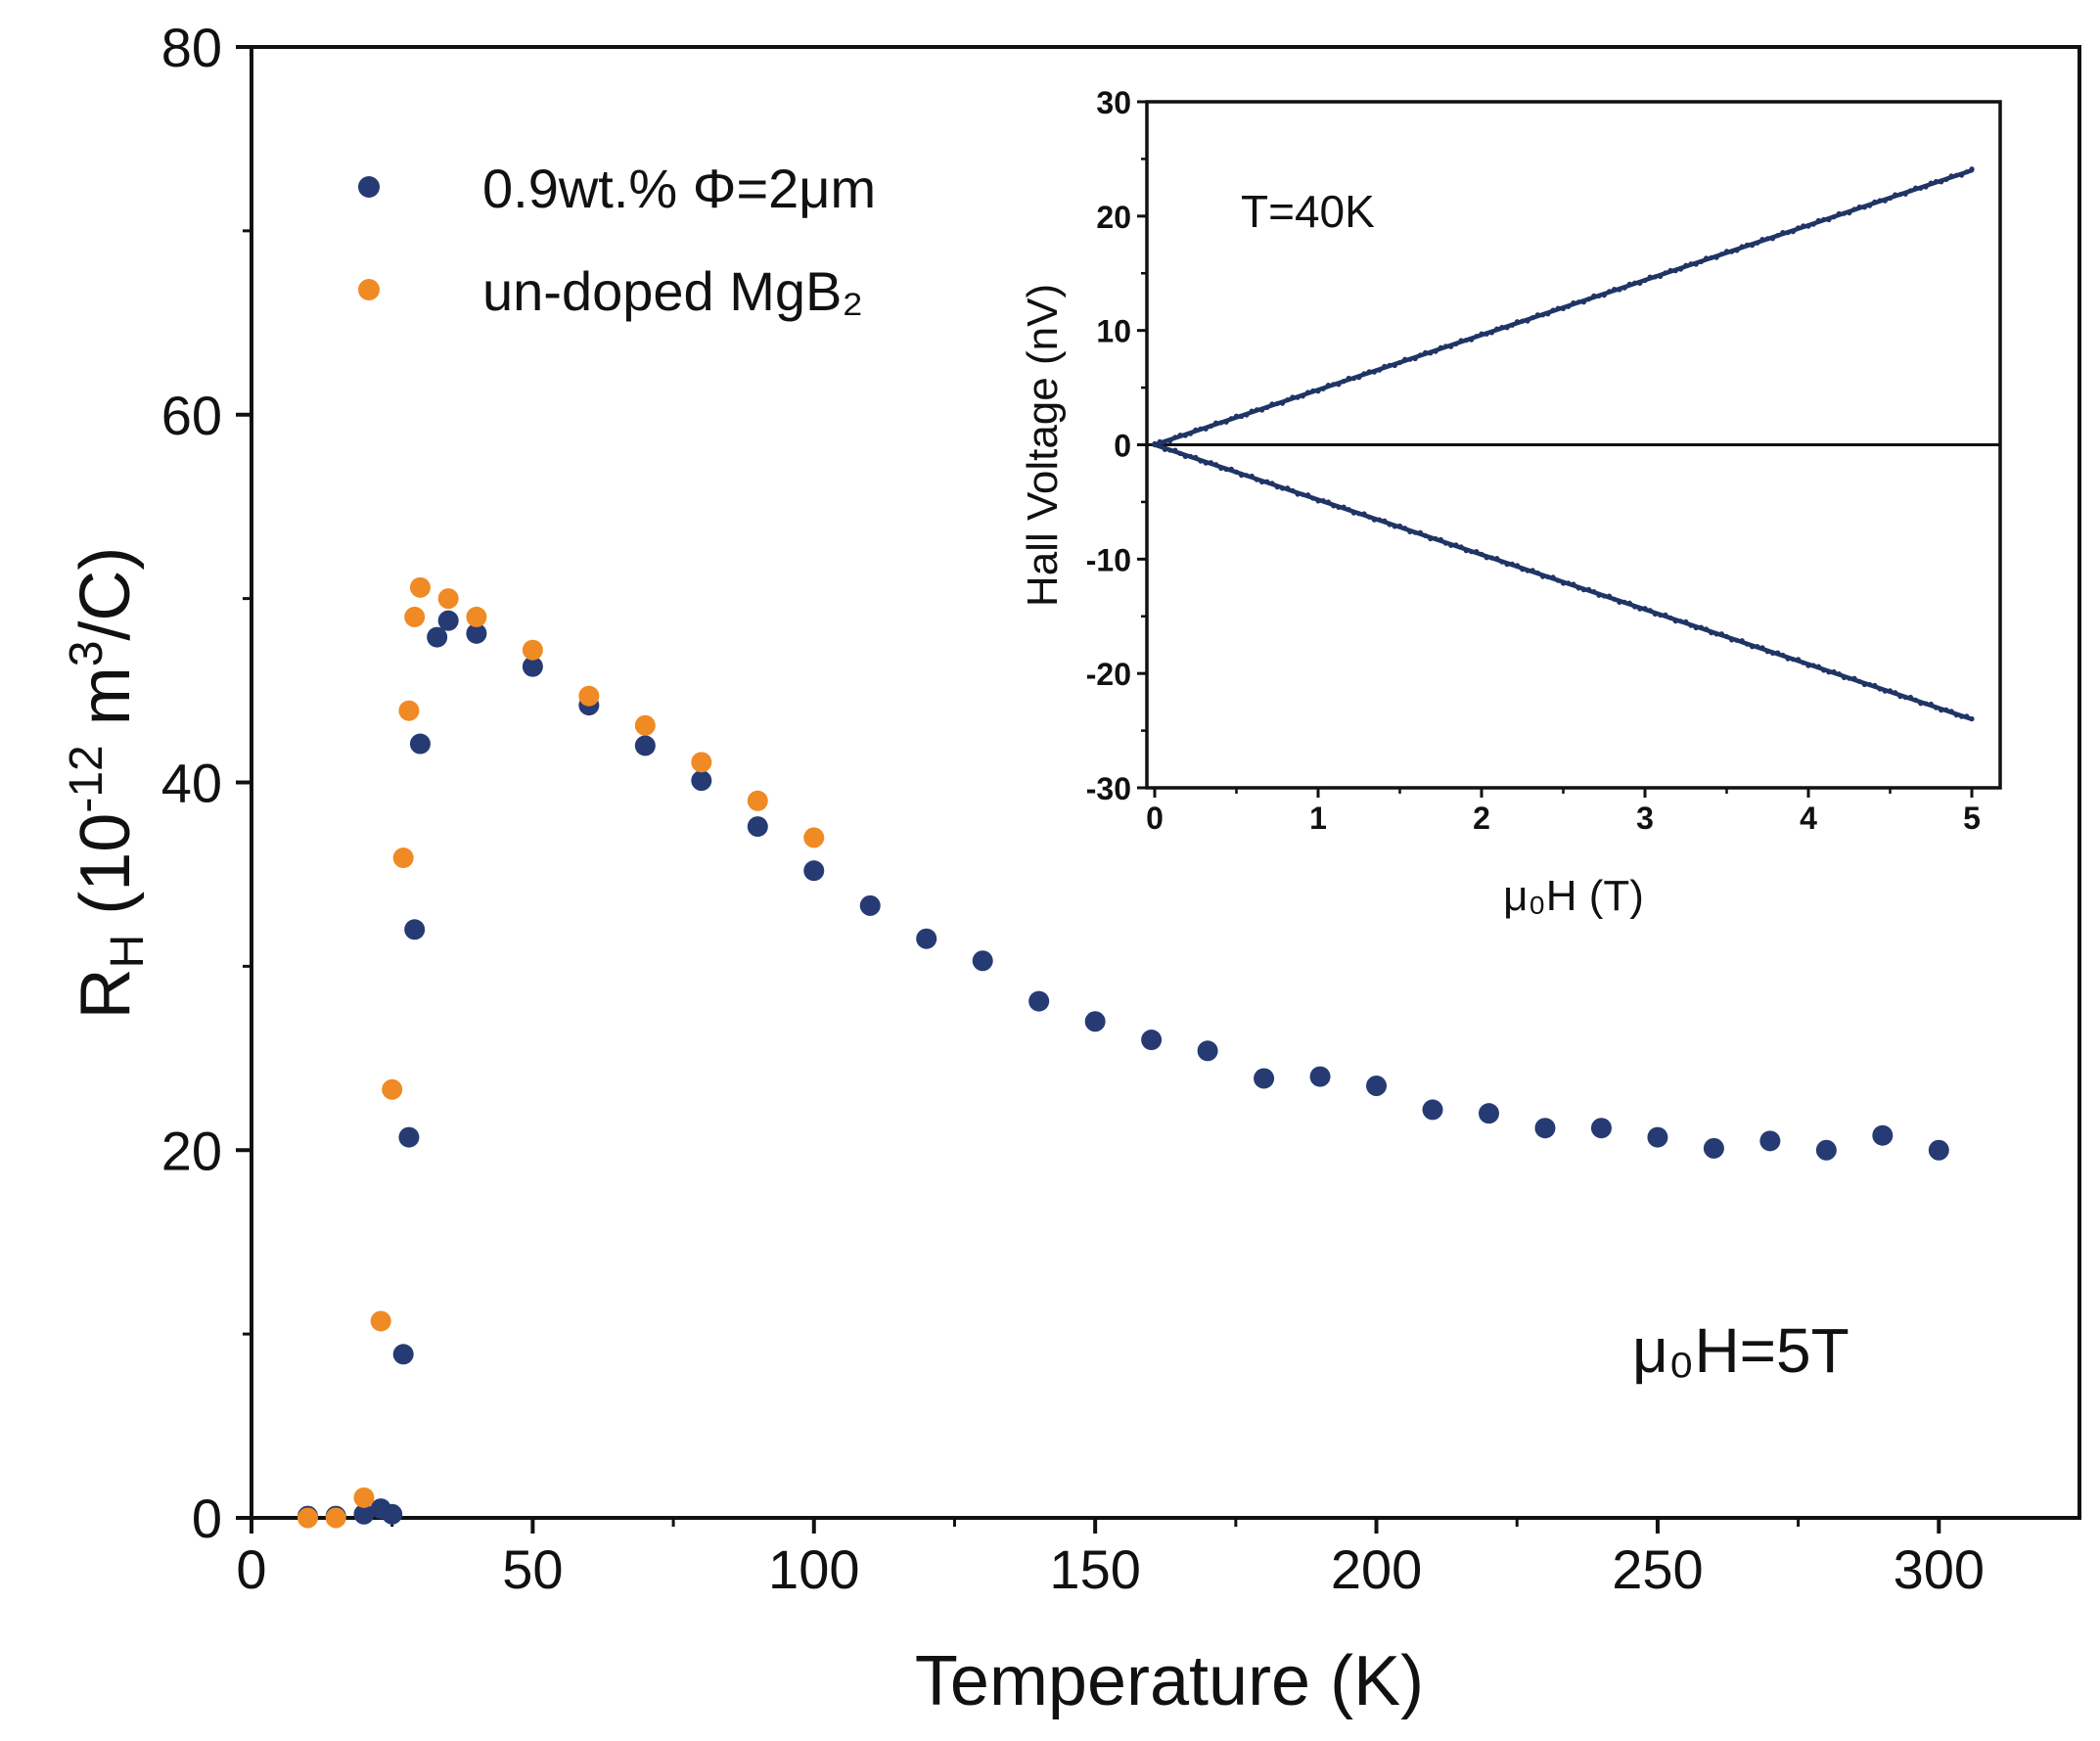 Image resolution: width=2100 pixels, height=1741 pixels. Describe the element at coordinates (1318, 819) in the screenshot. I see `inset-x-tick-label: 1` at that location.